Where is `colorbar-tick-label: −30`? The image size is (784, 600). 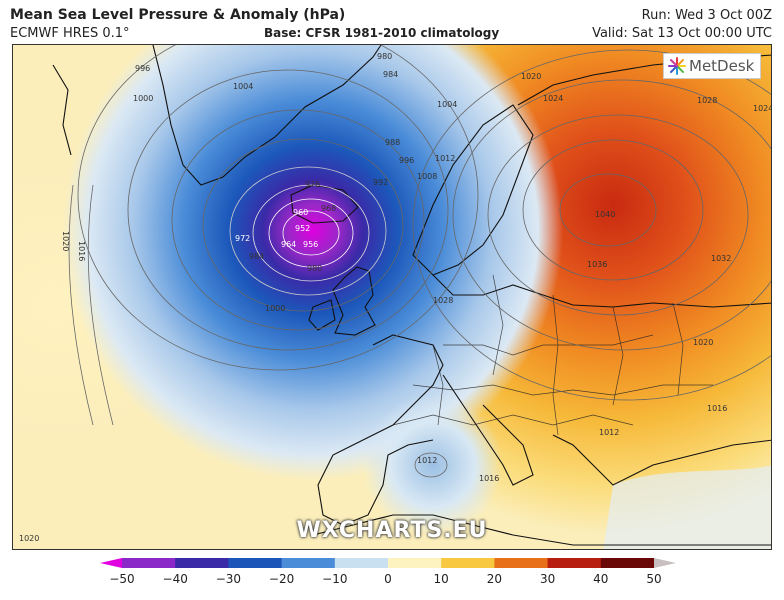 colorbar-tick-label: −30 is located at coordinates (228, 579).